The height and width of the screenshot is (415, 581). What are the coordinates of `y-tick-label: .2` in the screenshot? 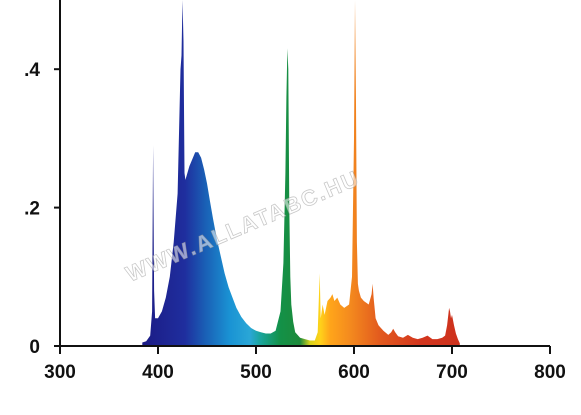 It's located at (32, 209).